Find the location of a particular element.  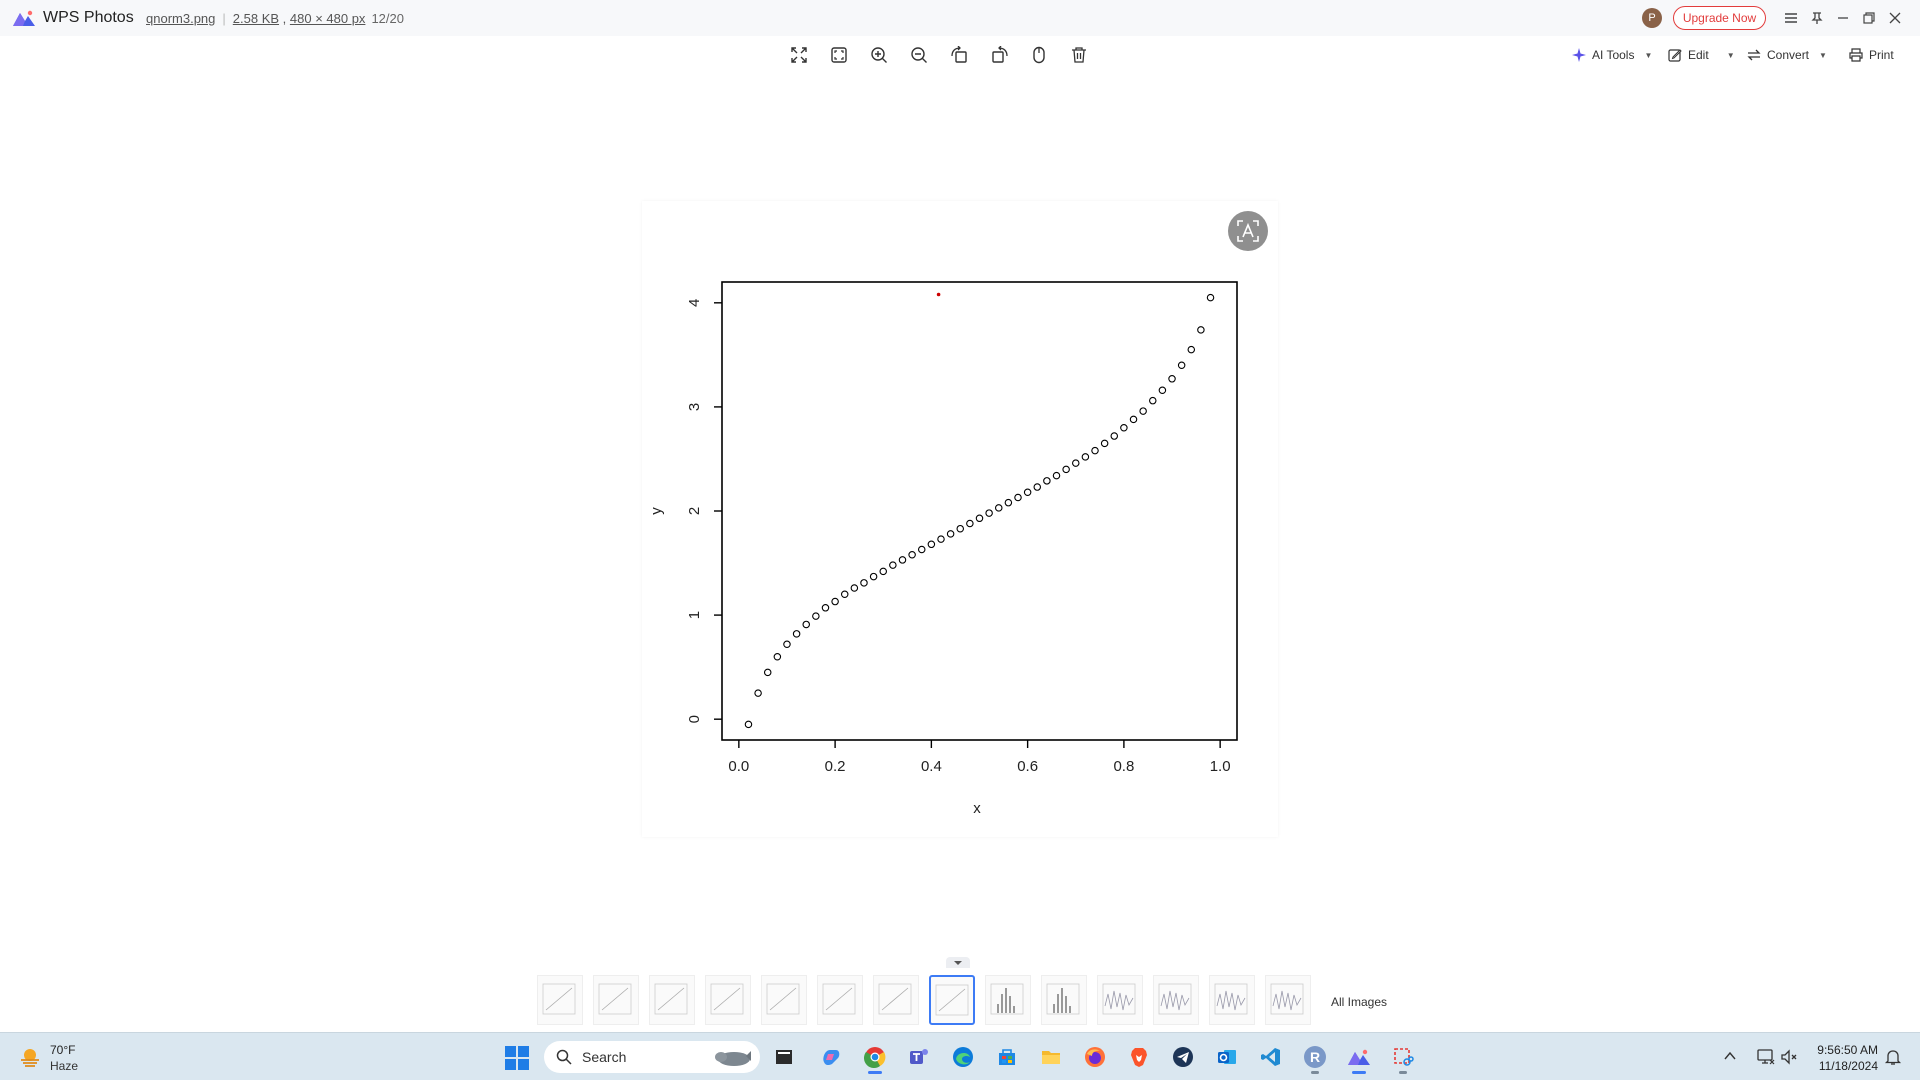

text-recognition-button is located at coordinates (1248, 231).